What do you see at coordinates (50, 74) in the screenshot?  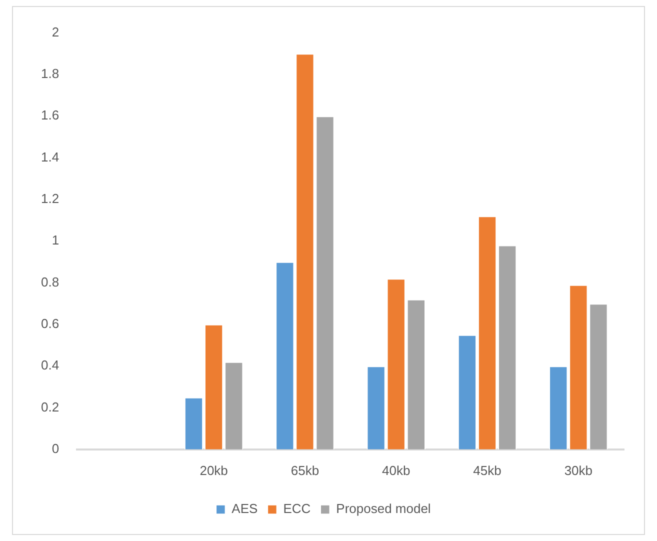 I see `y-tick-label: 1.8` at bounding box center [50, 74].